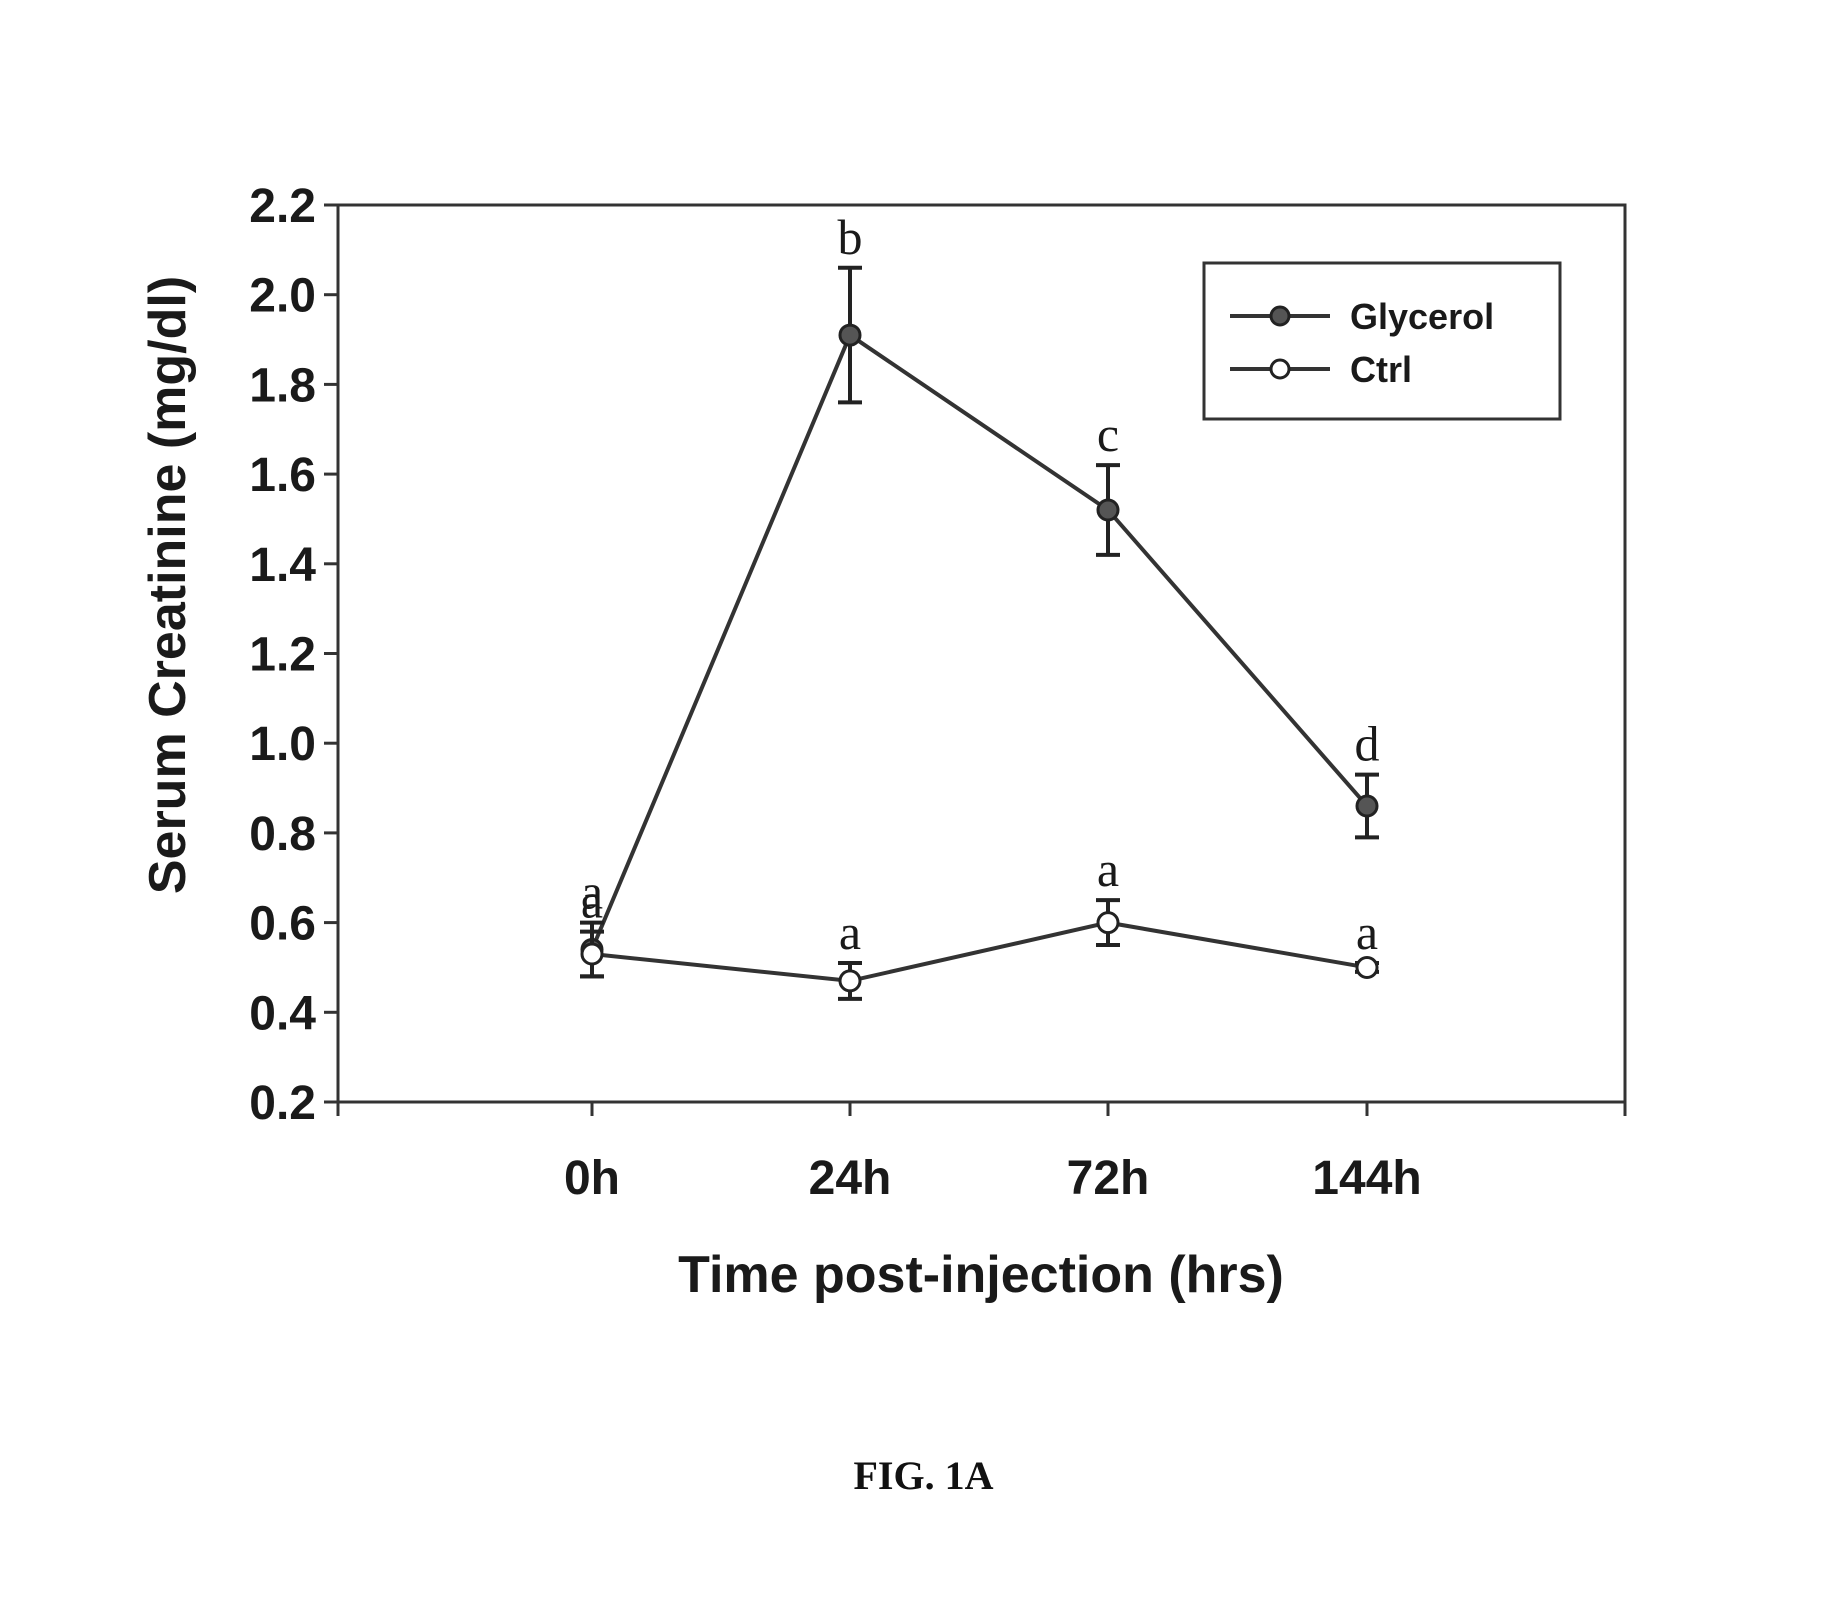 The width and height of the screenshot is (1847, 1620). What do you see at coordinates (282, 834) in the screenshot?
I see `y-tick-label: 0.8` at bounding box center [282, 834].